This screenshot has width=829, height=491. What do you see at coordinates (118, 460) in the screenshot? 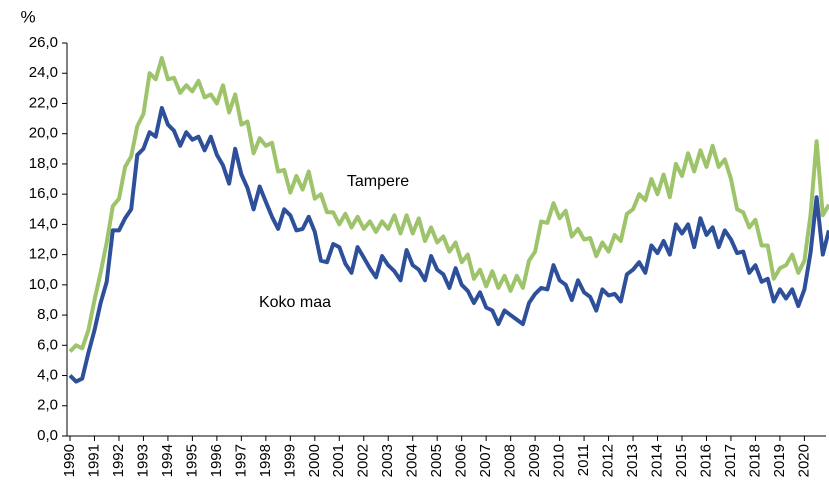
I see `x-tick-label: 1992` at bounding box center [118, 460].